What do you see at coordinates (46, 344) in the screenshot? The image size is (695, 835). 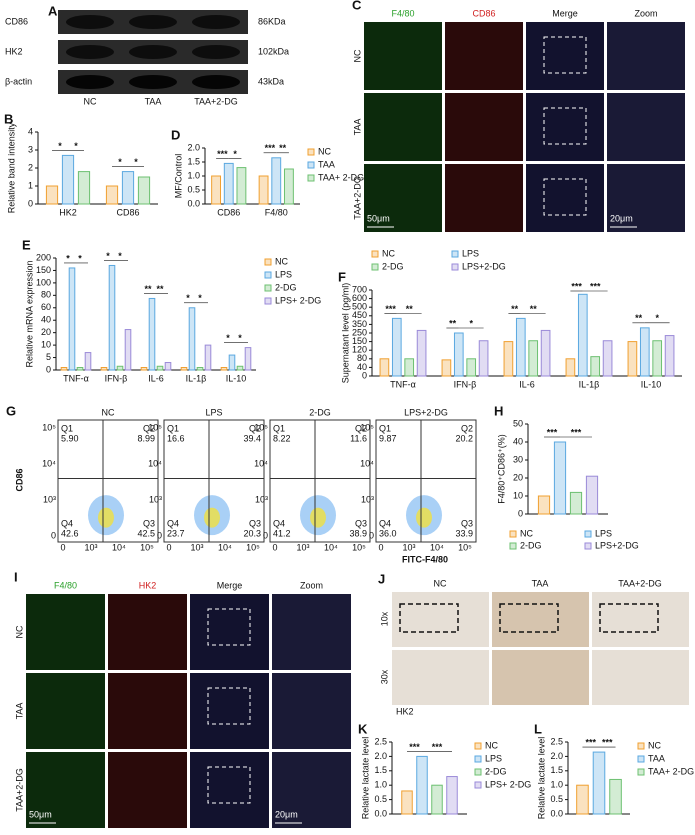 I see `y-tick-label: 10` at bounding box center [46, 344].